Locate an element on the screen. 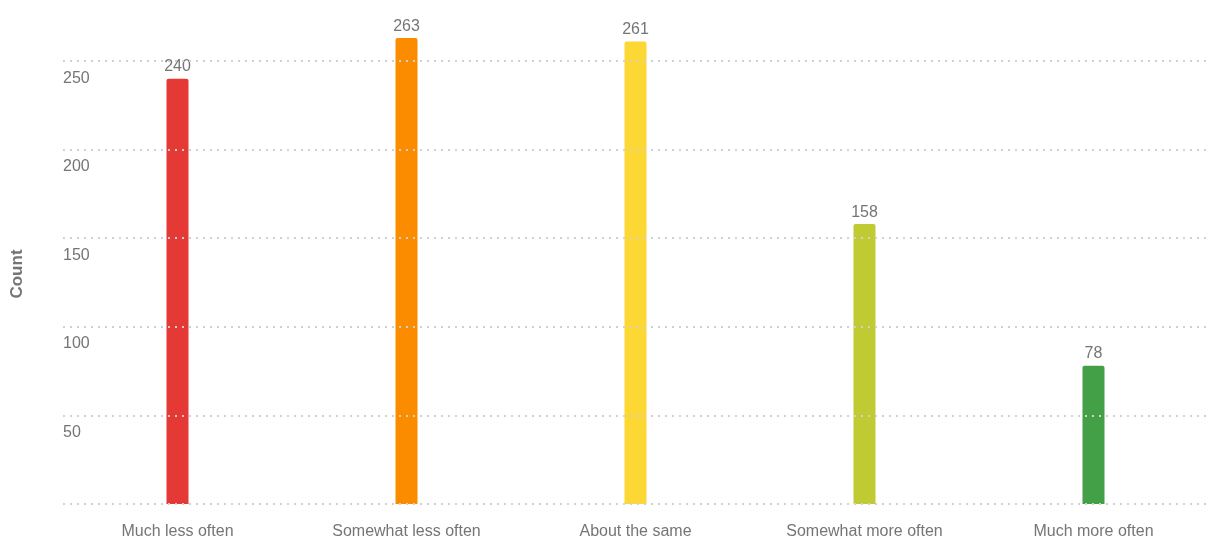  y-tick-label: 100 is located at coordinates (76, 343).